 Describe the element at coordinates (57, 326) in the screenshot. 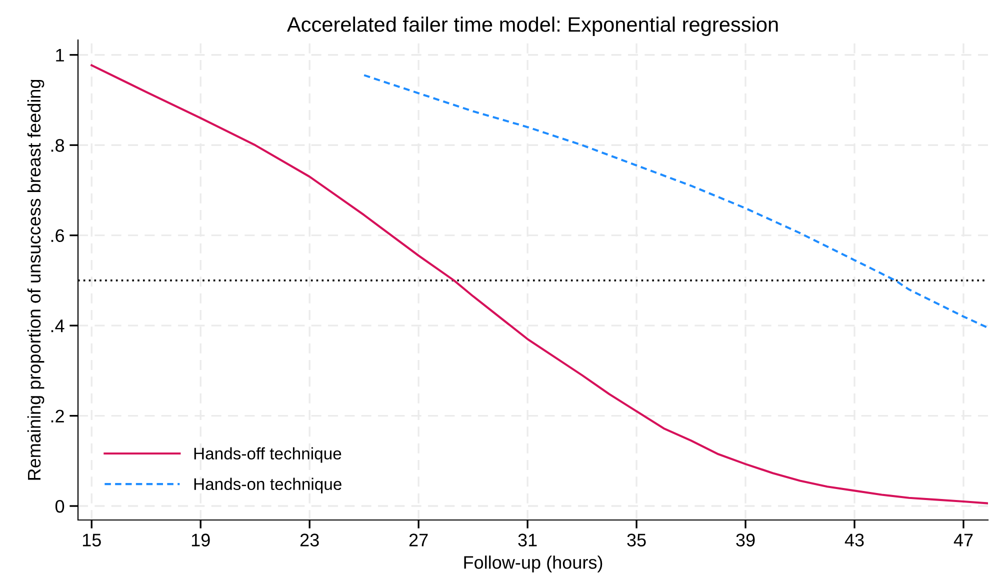

I see `y-tick-label: .4` at that location.